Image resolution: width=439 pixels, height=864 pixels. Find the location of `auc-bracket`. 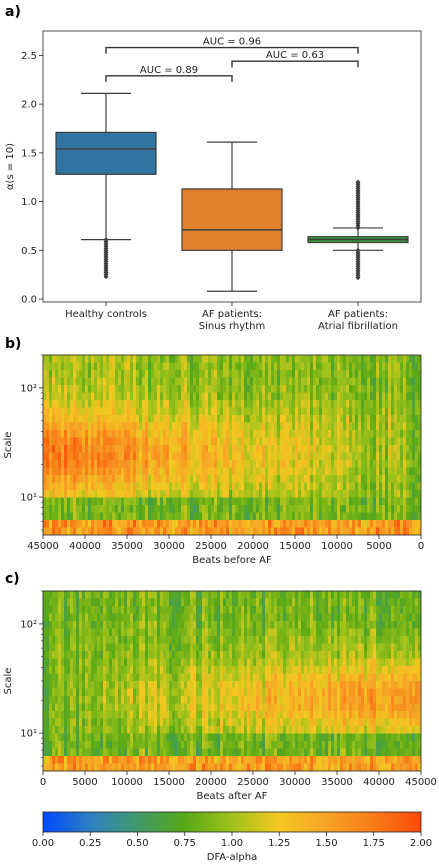

auc-bracket is located at coordinates (295, 64).